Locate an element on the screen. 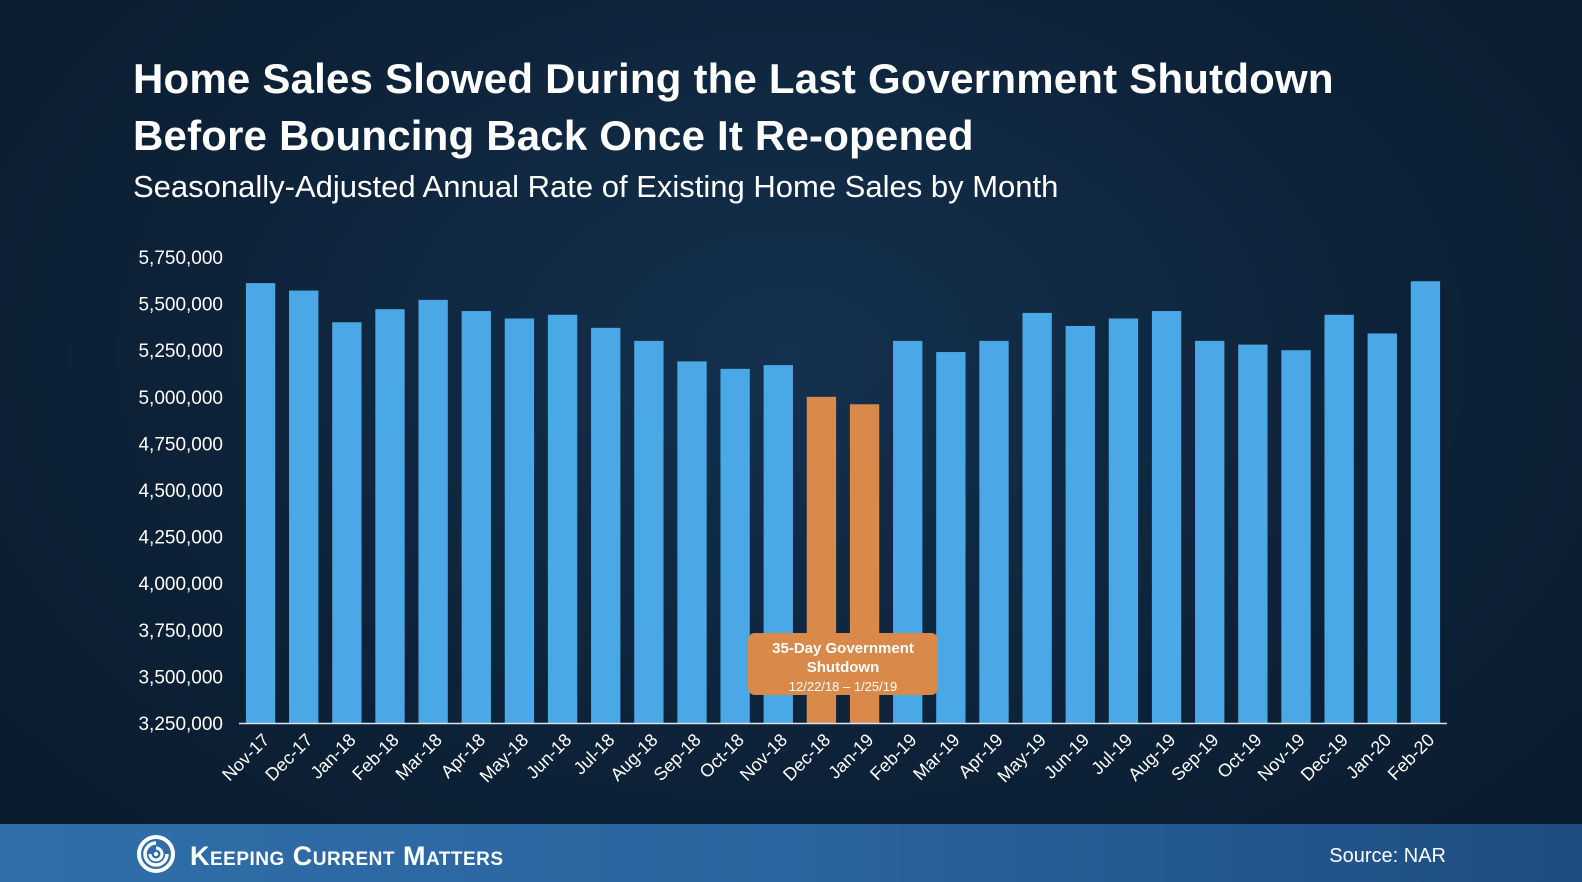 Image resolution: width=1582 pixels, height=882 pixels. x-tick-label: Feb-19 is located at coordinates (893, 757).